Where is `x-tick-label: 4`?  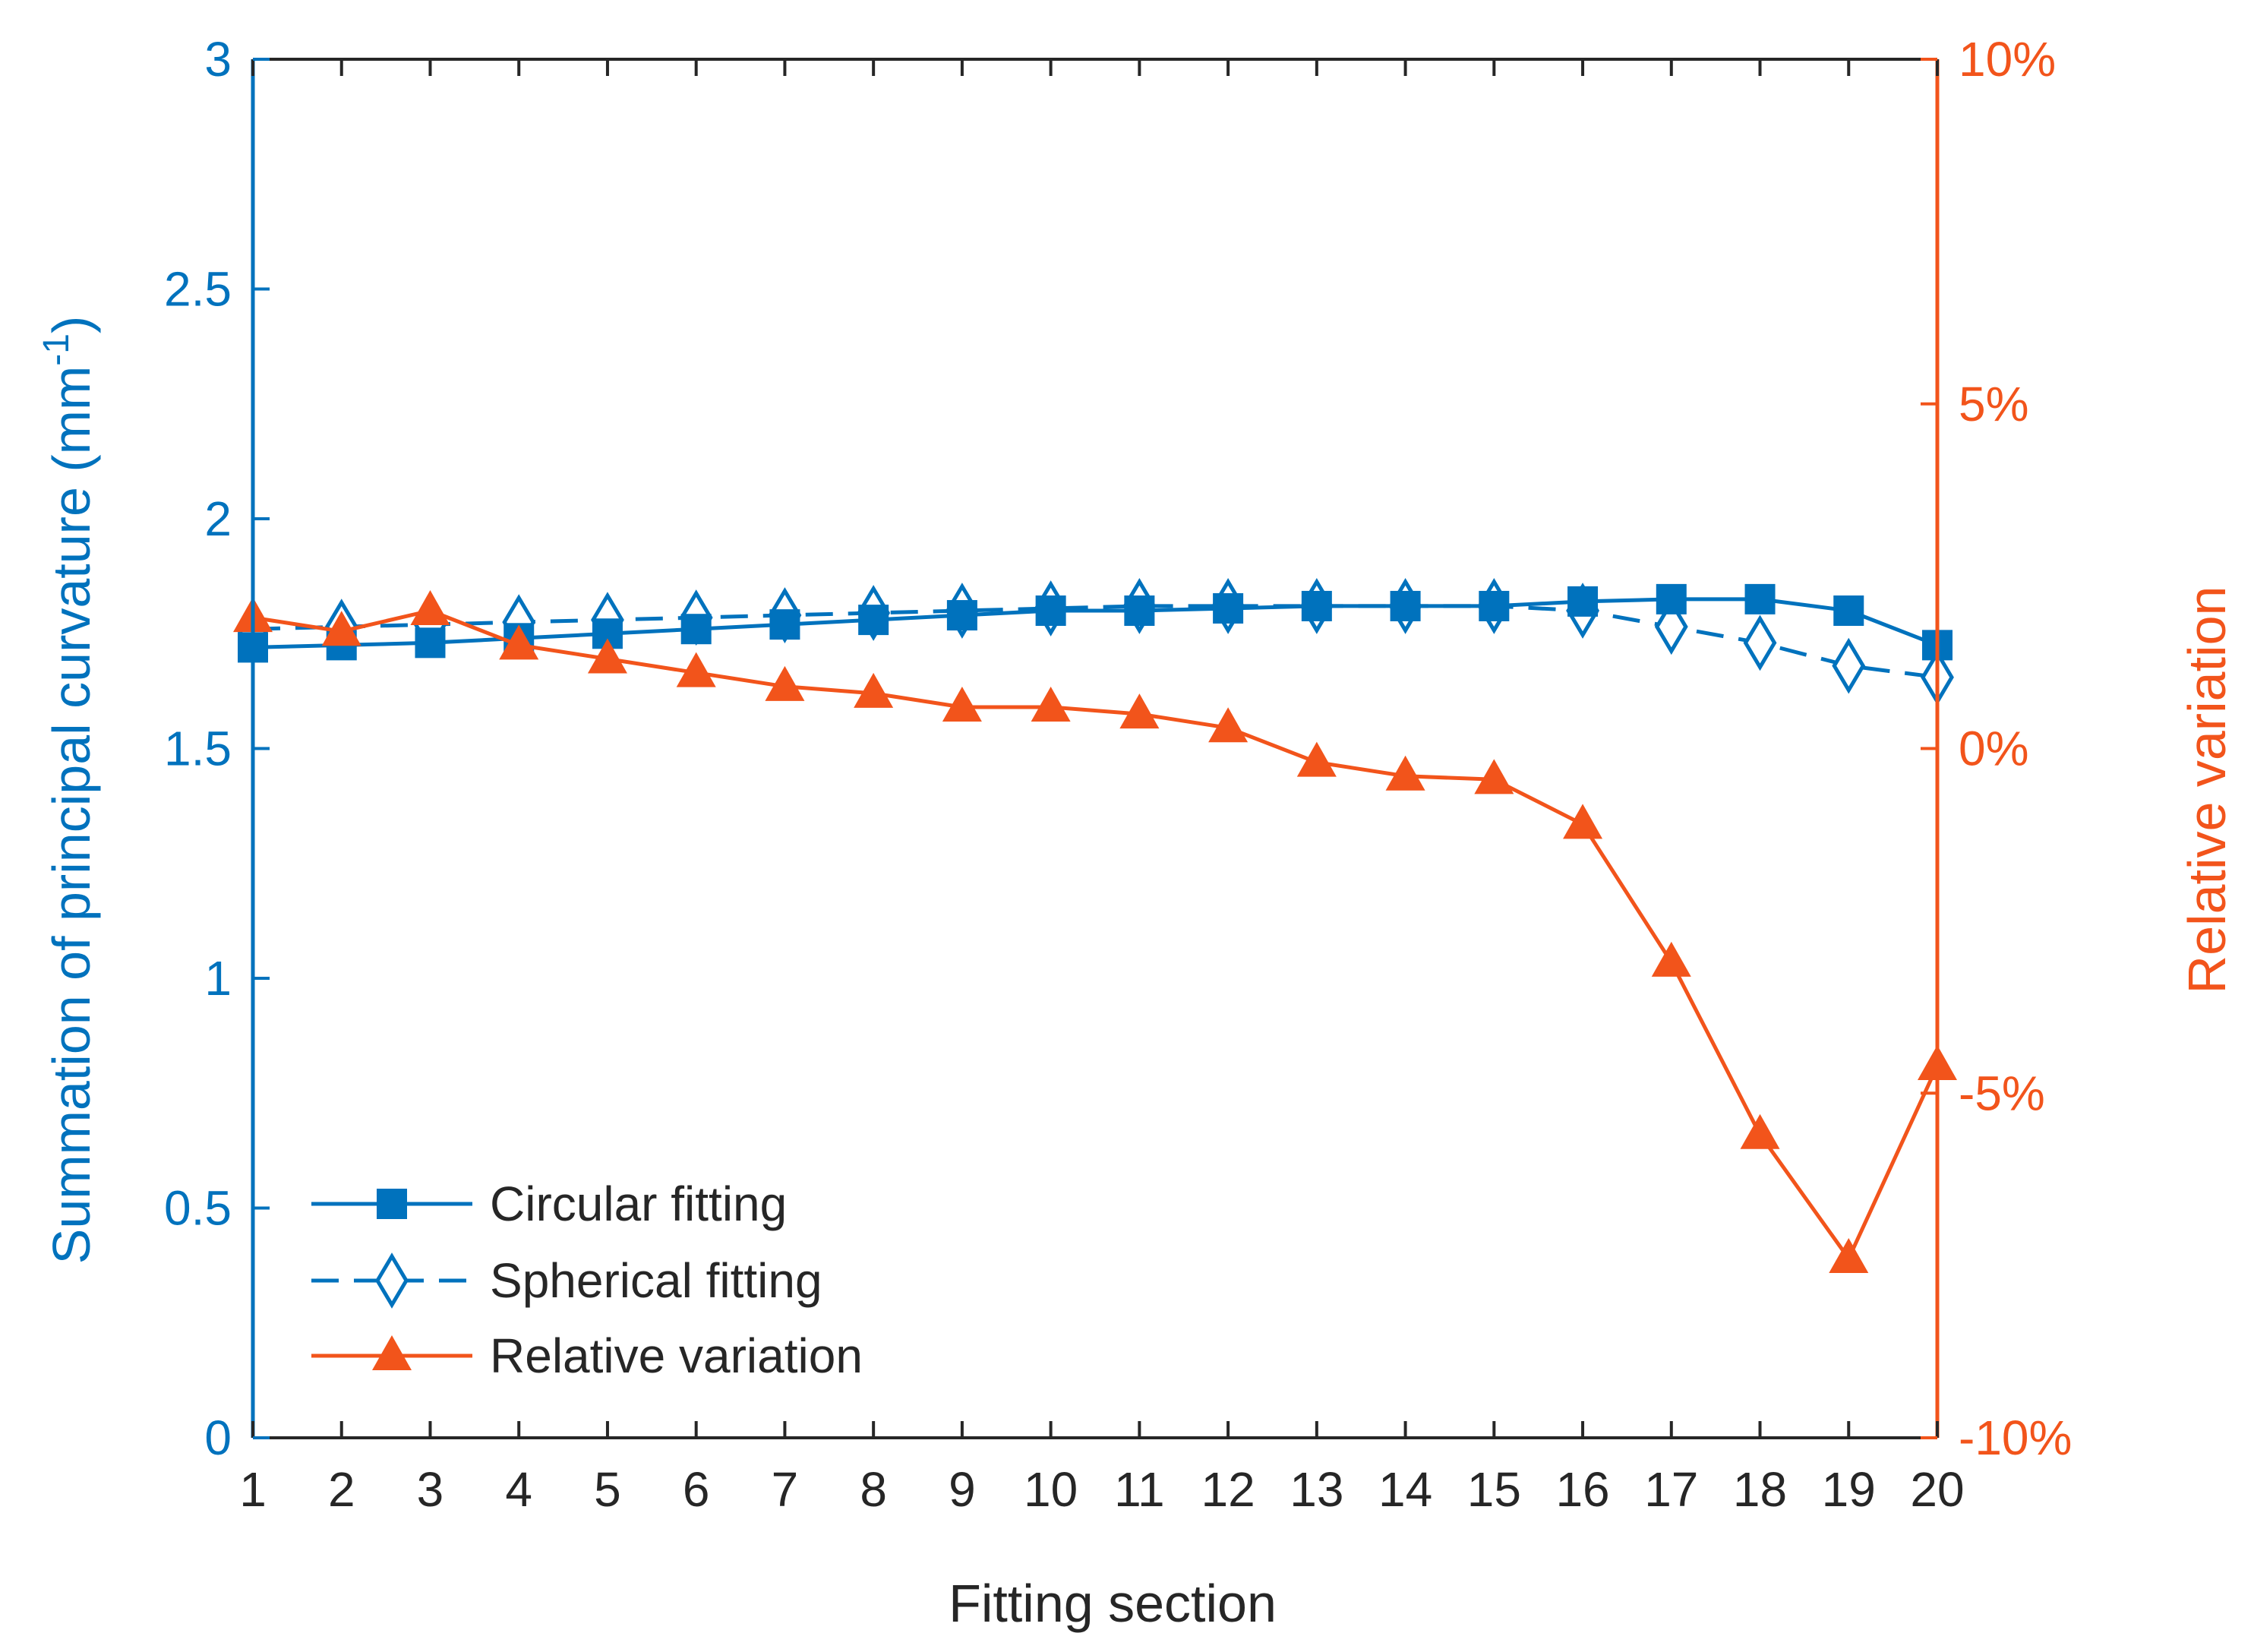 x-tick-label: 4 is located at coordinates (518, 1489).